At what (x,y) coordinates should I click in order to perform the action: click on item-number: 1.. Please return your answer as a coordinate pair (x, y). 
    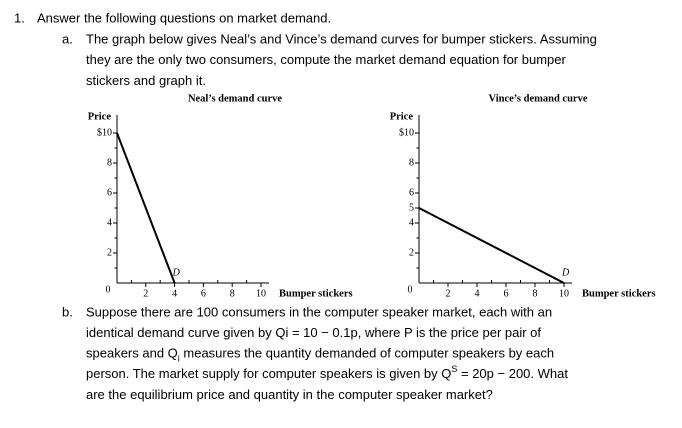
    Looking at the image, I should click on (19, 17).